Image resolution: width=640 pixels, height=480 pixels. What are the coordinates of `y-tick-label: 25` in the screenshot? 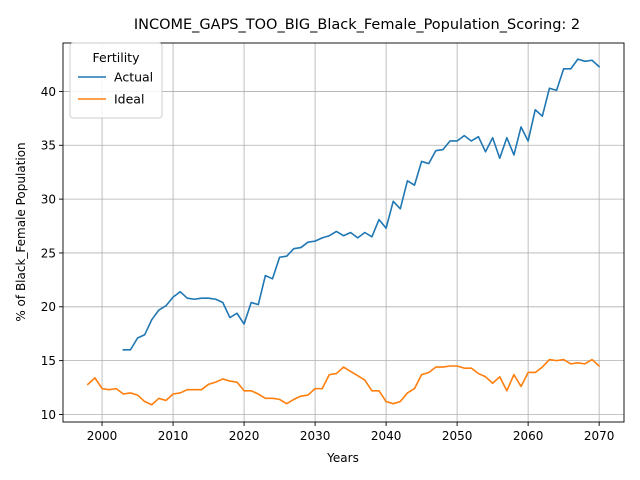 It's located at (48, 253).